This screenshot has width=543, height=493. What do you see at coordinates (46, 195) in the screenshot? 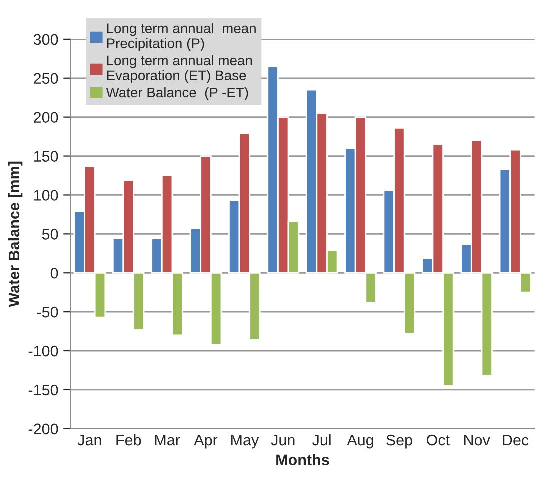
I see `y-tick-label: 100` at bounding box center [46, 195].